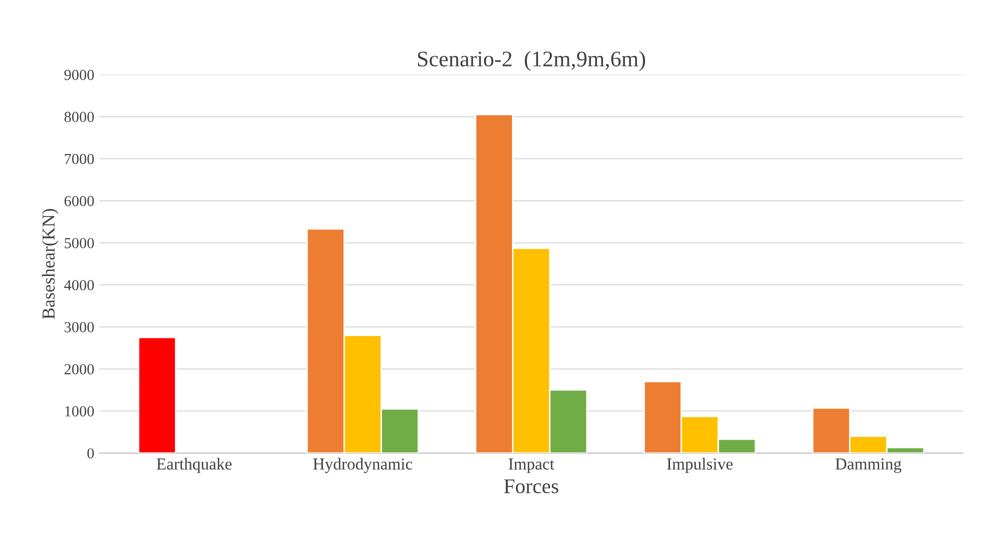 The width and height of the screenshot is (993, 533). What do you see at coordinates (868, 466) in the screenshot?
I see `x-tick-label: Damming` at bounding box center [868, 466].